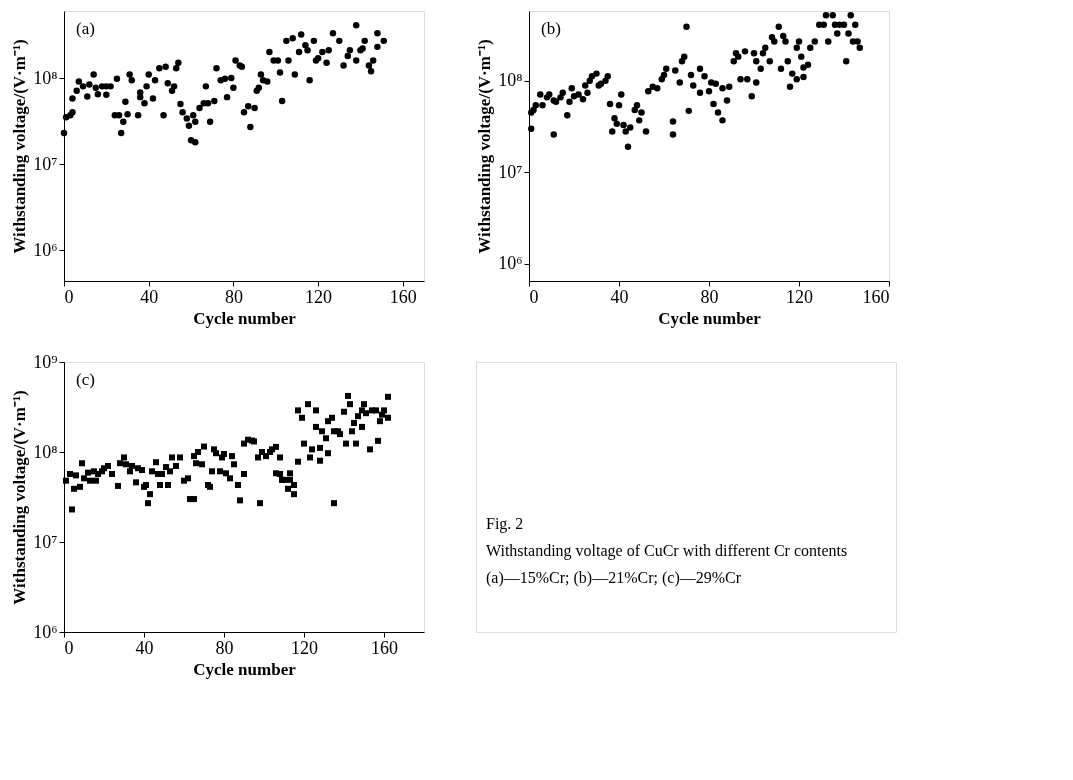 The width and height of the screenshot is (1073, 780). Describe the element at coordinates (45, 361) in the screenshot. I see `y-tick-label: 10⁹` at that location.